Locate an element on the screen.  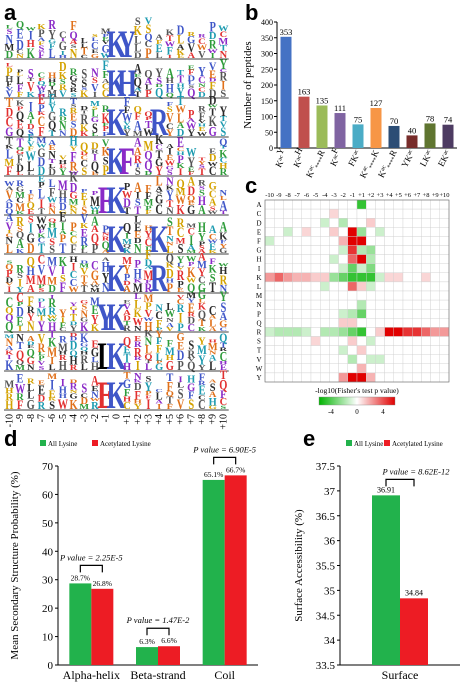
bar-value-label: 28.7% is located at coordinates (80, 577).